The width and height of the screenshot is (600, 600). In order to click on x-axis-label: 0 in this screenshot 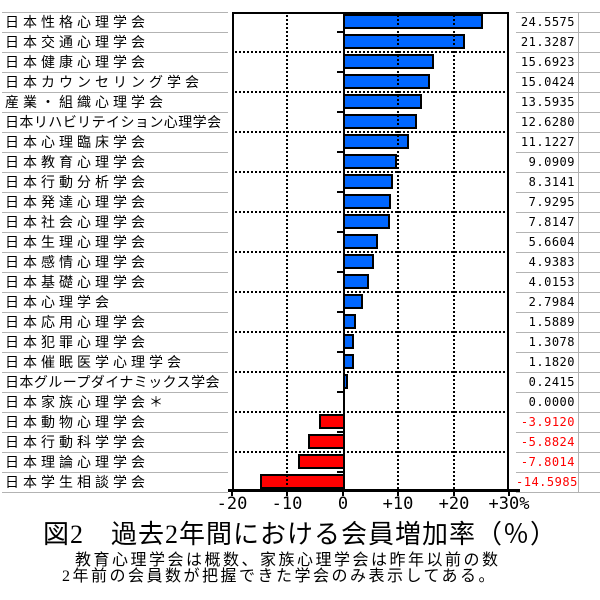, I will do `click(343, 504)`.